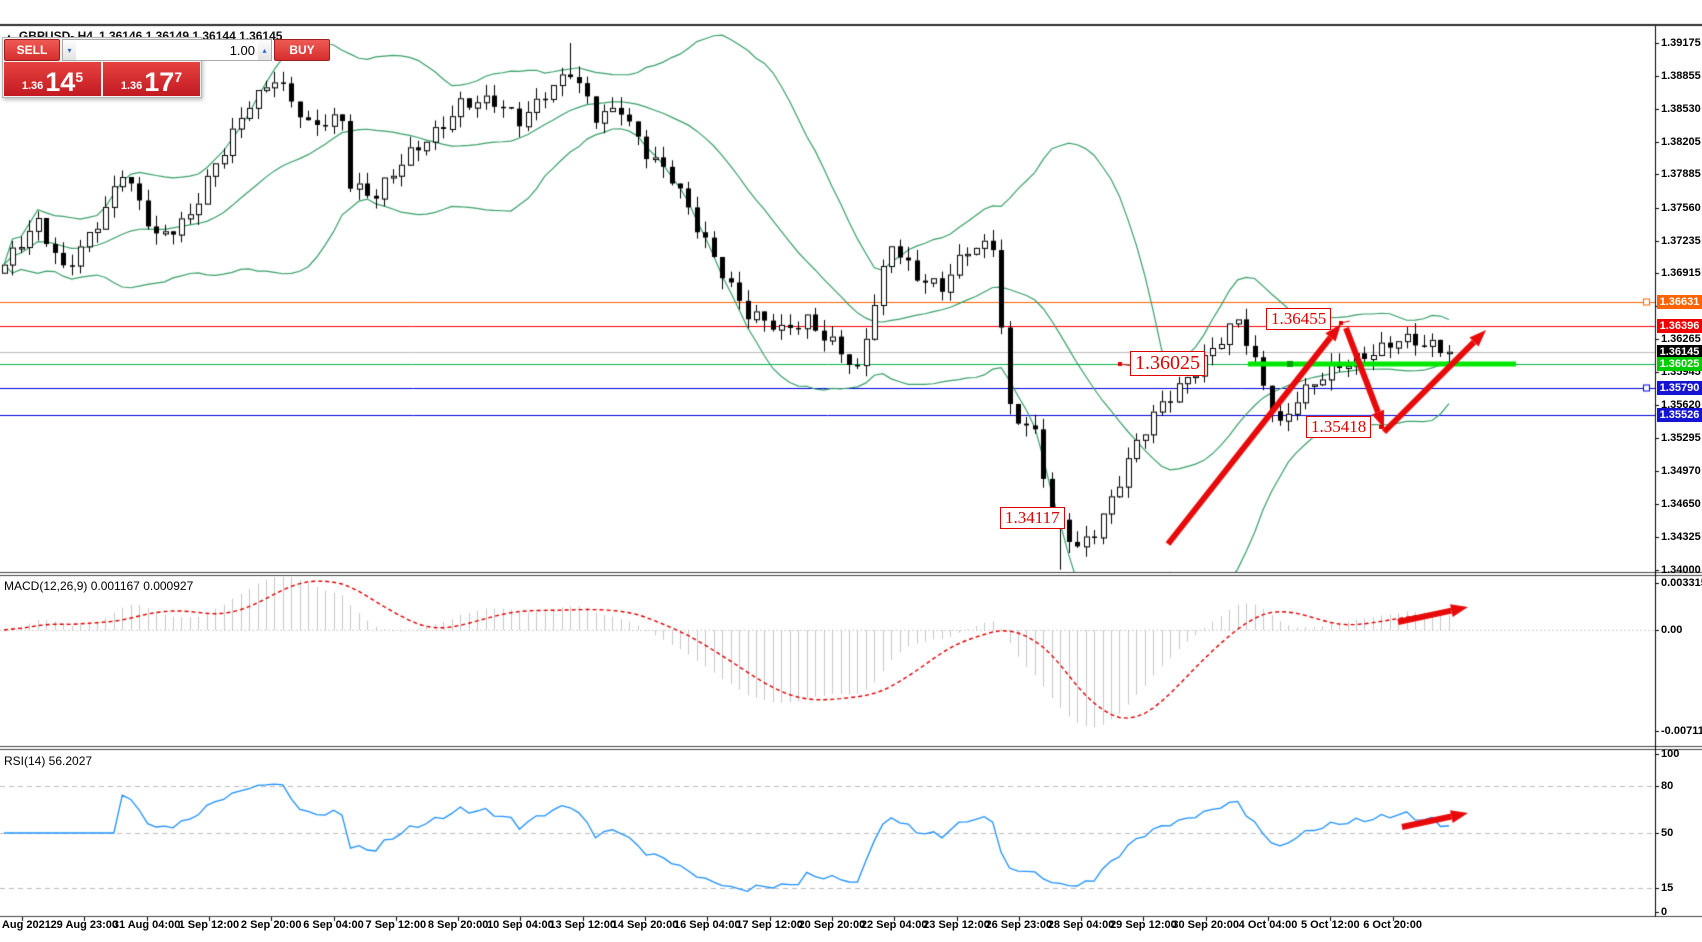  What do you see at coordinates (707, 925) in the screenshot?
I see `time-axis-label: 16 Sep 04:00` at bounding box center [707, 925].